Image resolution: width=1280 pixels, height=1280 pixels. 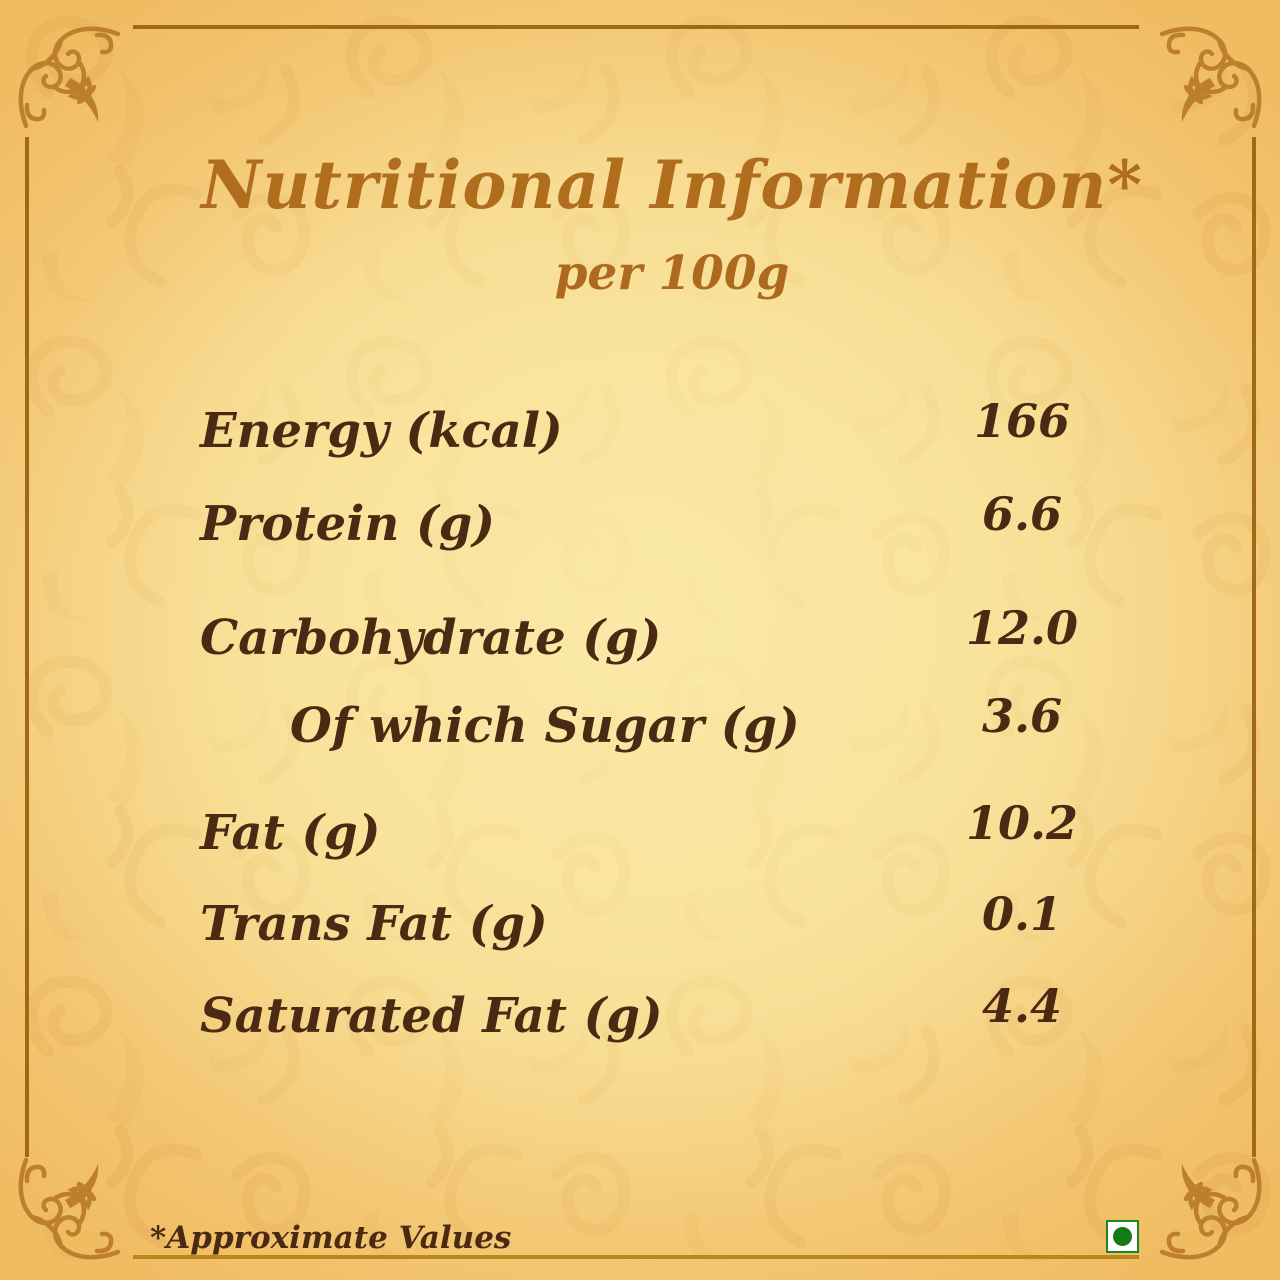 What do you see at coordinates (374, 924) in the screenshot?
I see `nutrient-label: Trans Fat (g)` at bounding box center [374, 924].